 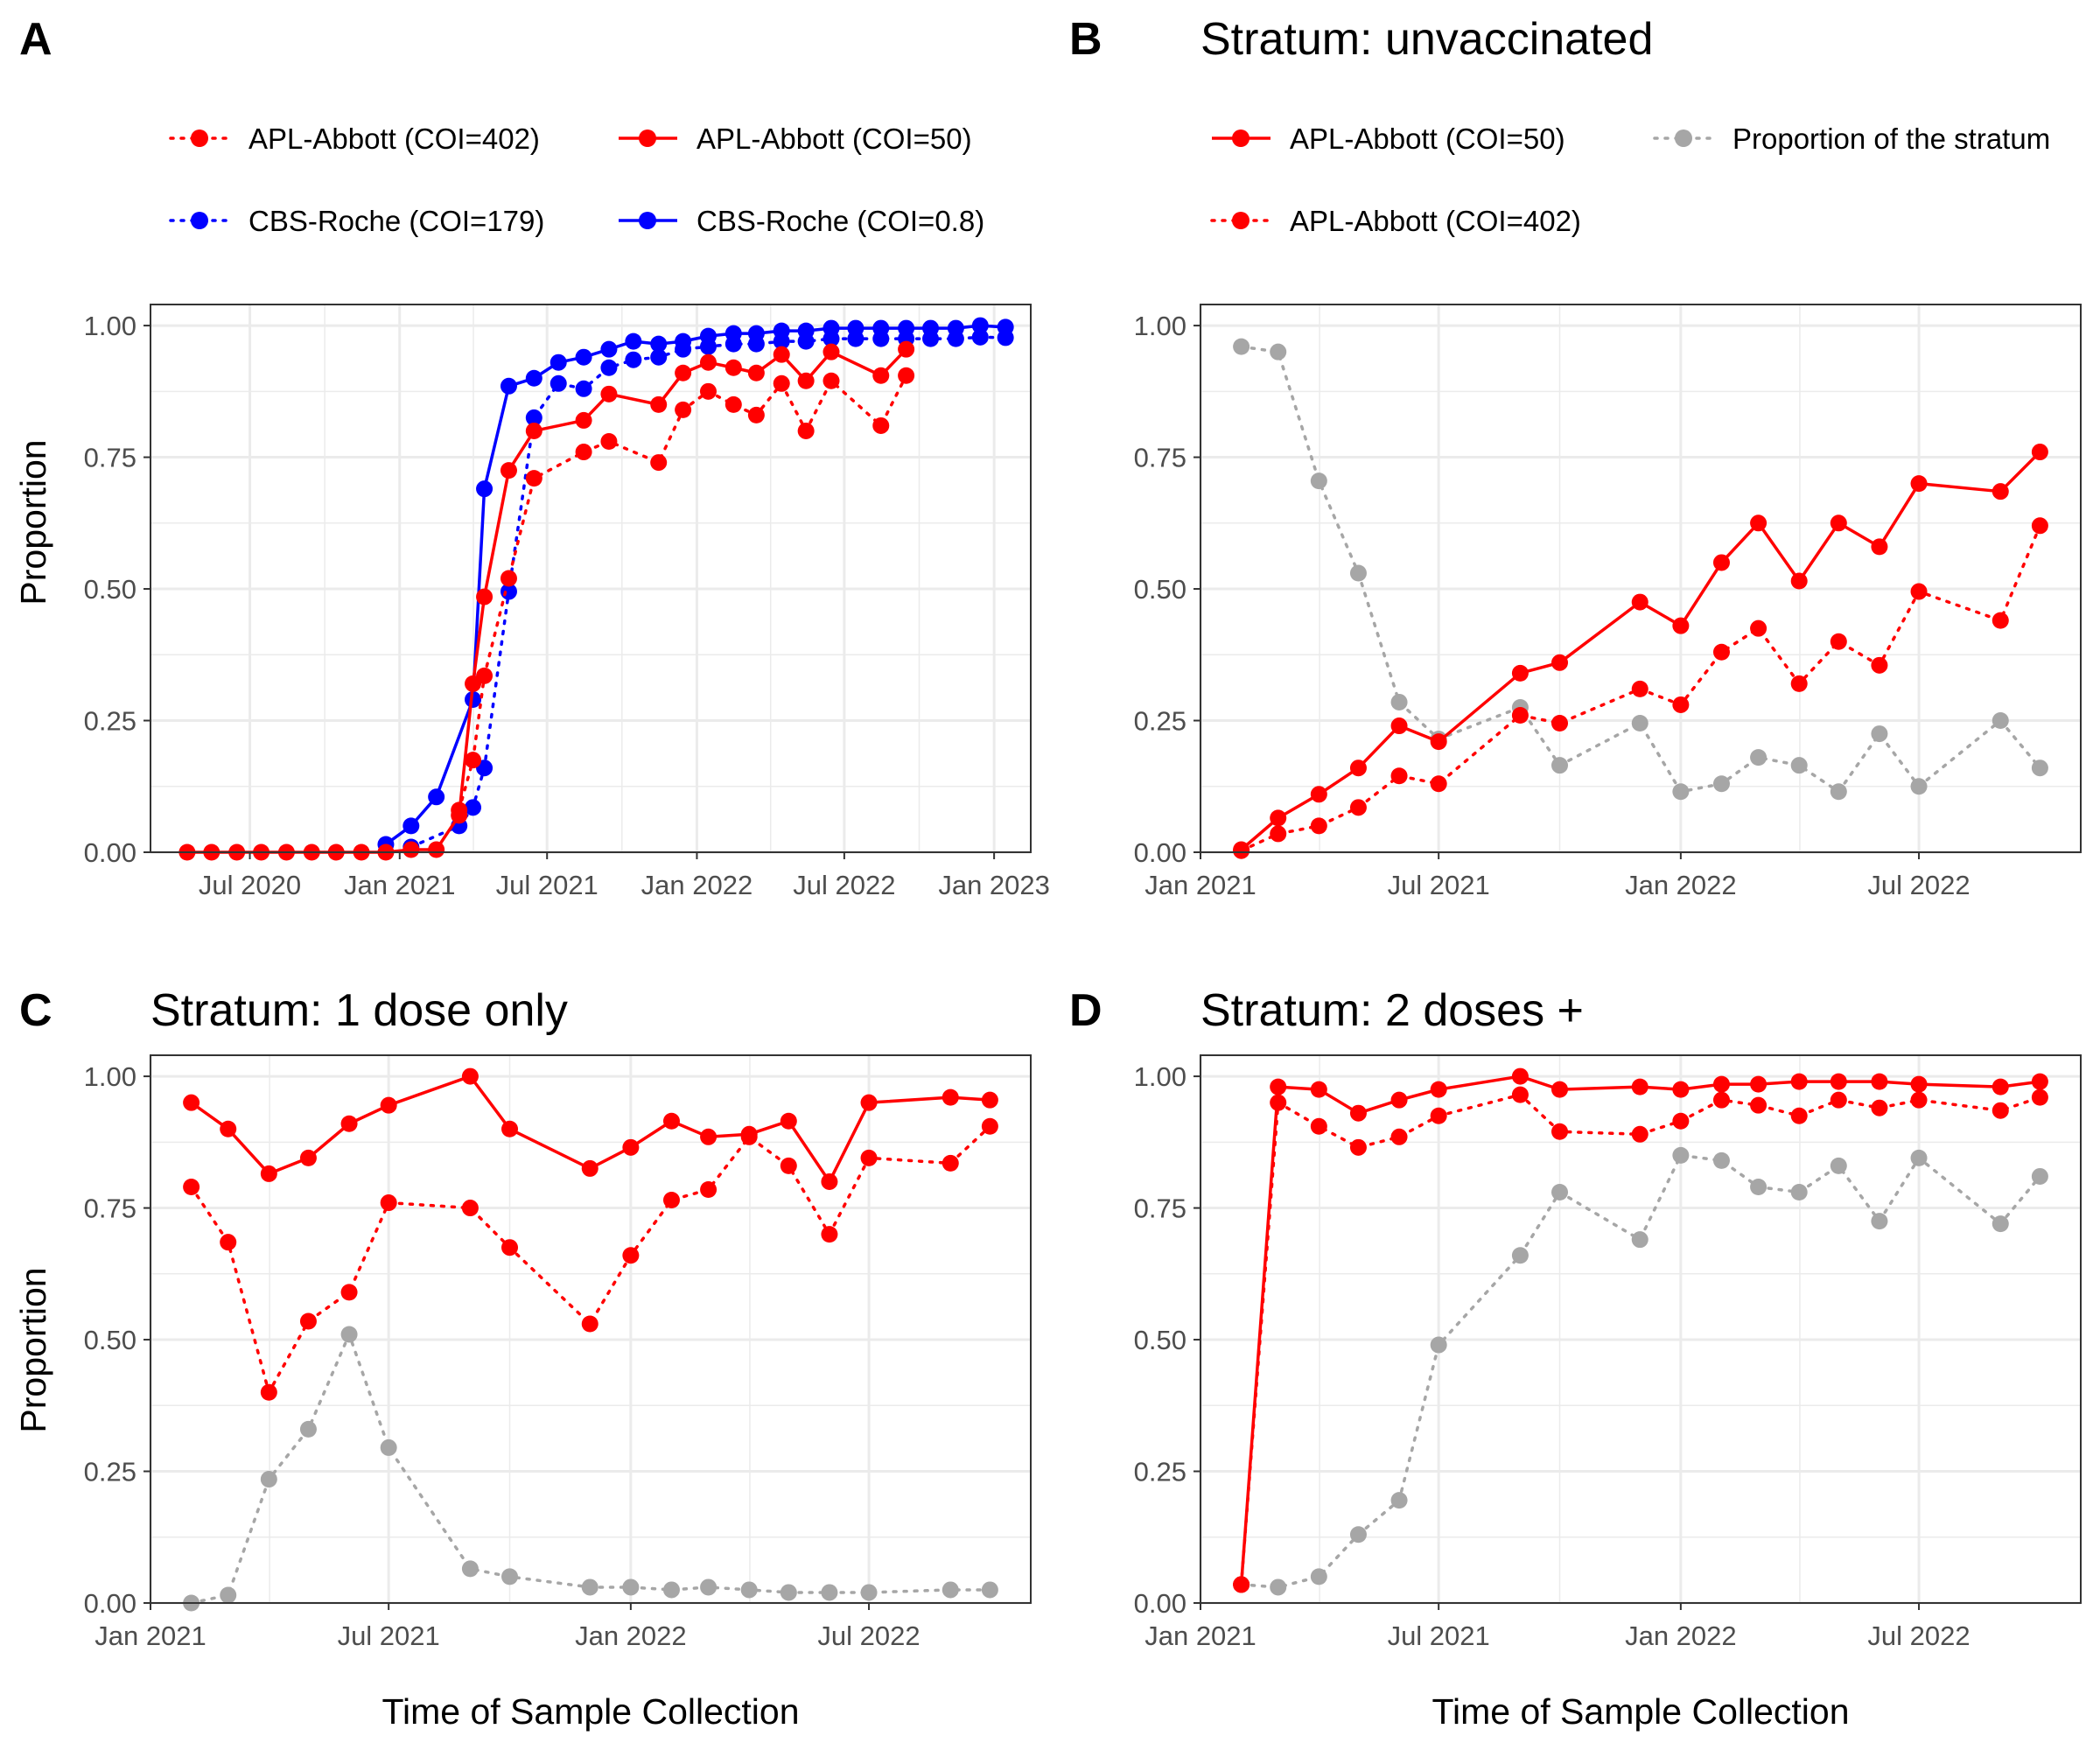 What do you see at coordinates (1200, 1635) in the screenshot?
I see `panel-d-x-tick-label: Jan 2021` at bounding box center [1200, 1635].